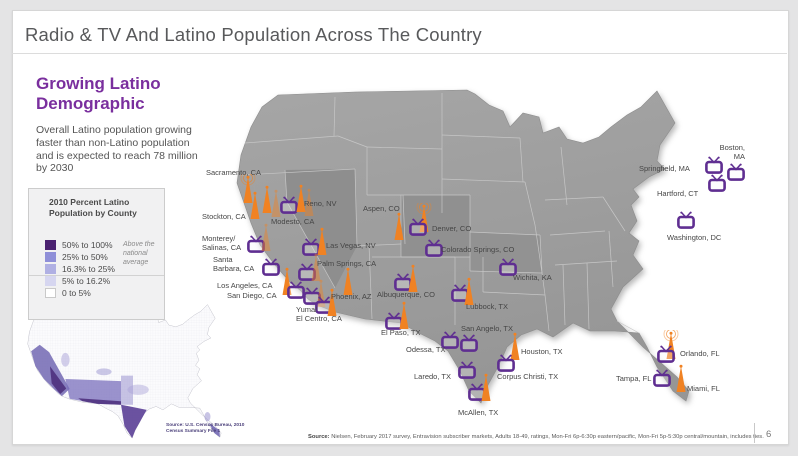  Describe the element at coordinates (85, 257) in the screenshot. I see `legend-label: 25% to 50%` at that location.